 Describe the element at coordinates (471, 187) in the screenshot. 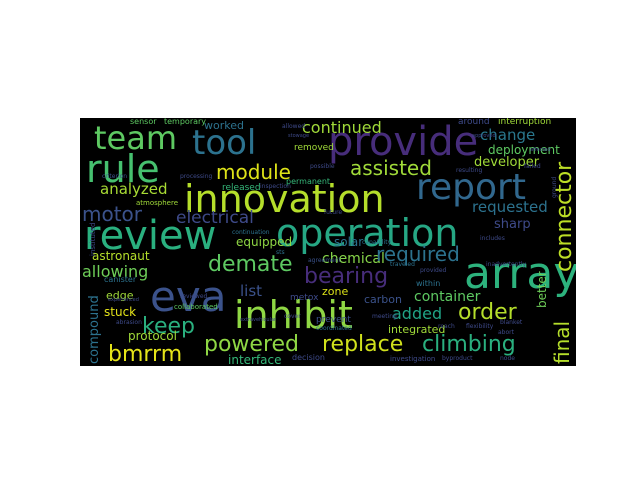

I see `word-report: report` at that location.